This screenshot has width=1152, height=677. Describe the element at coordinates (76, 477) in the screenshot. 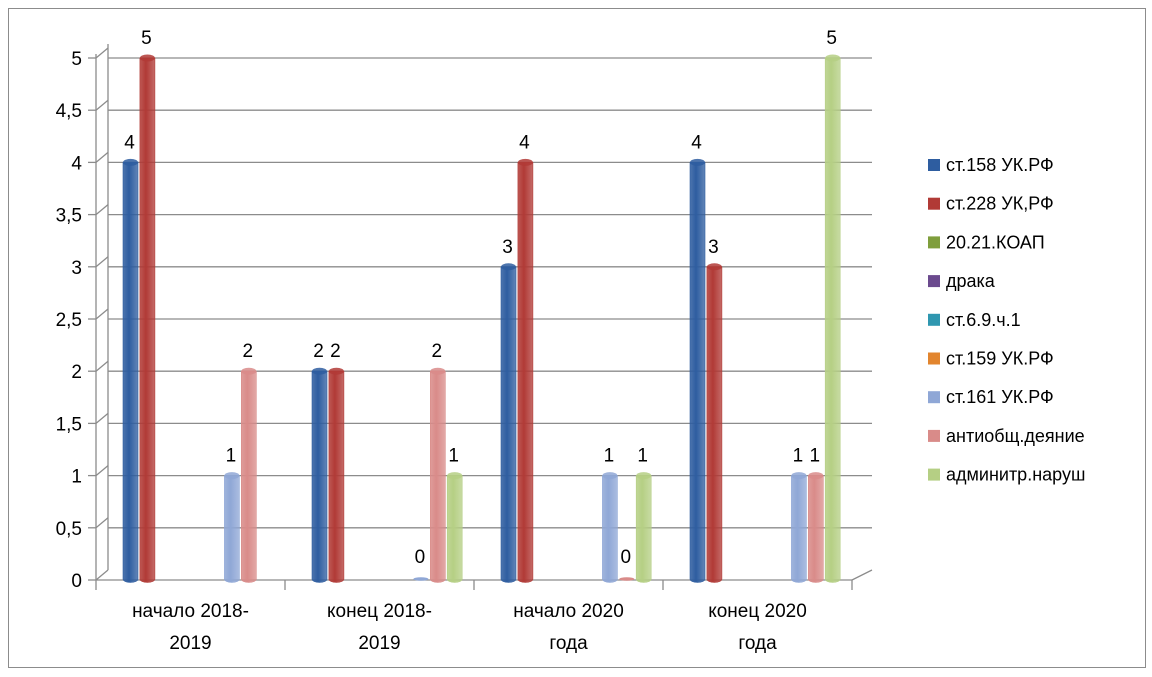

I see `y-tick-label: 1` at that location.